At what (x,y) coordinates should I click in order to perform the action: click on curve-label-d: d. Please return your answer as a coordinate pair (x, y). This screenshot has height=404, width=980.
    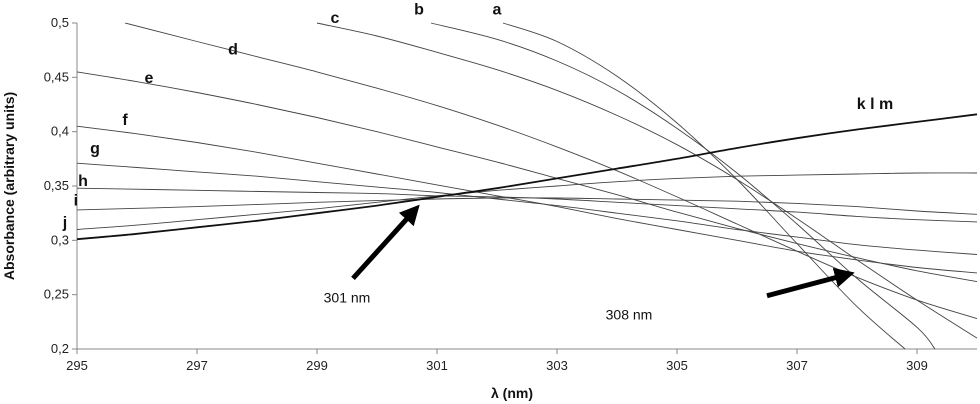
    Looking at the image, I should click on (233, 50).